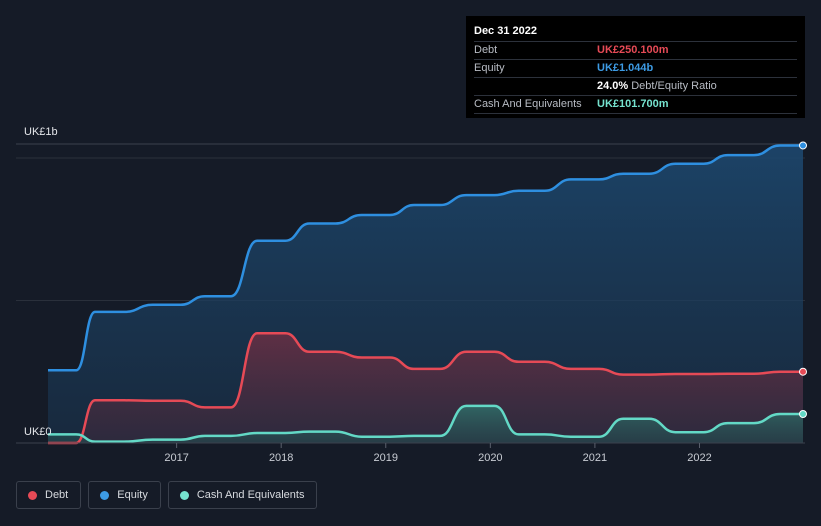 The width and height of the screenshot is (821, 526). Describe the element at coordinates (184, 495) in the screenshot. I see `legend-cash-dot-icon` at that location.